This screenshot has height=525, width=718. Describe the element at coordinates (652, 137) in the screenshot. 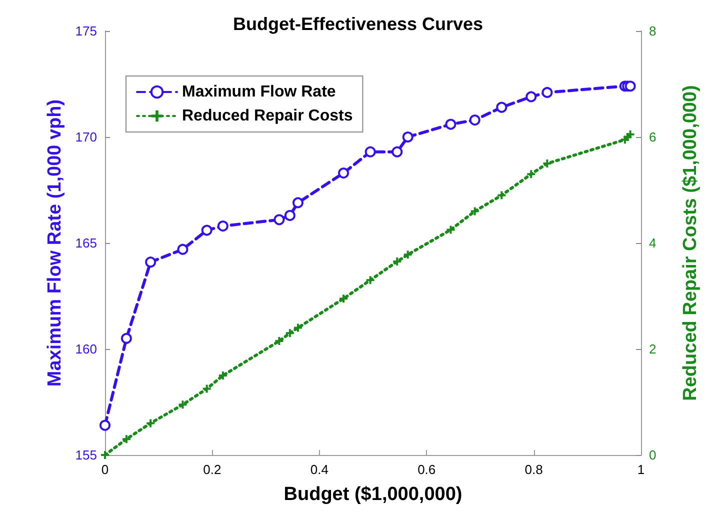

I see `y2-tick-label: 6` at that location.